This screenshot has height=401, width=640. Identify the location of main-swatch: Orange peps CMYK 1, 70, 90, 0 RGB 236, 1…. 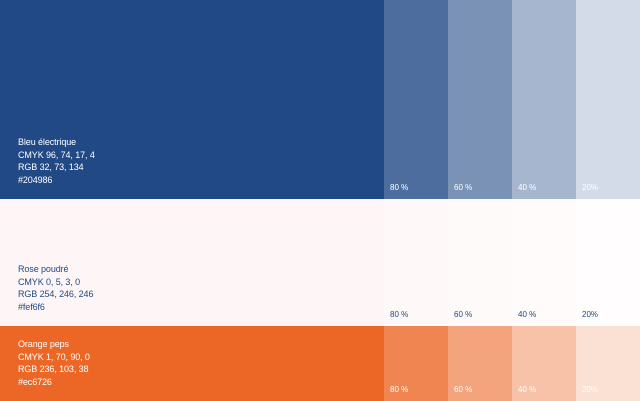
(192, 363).